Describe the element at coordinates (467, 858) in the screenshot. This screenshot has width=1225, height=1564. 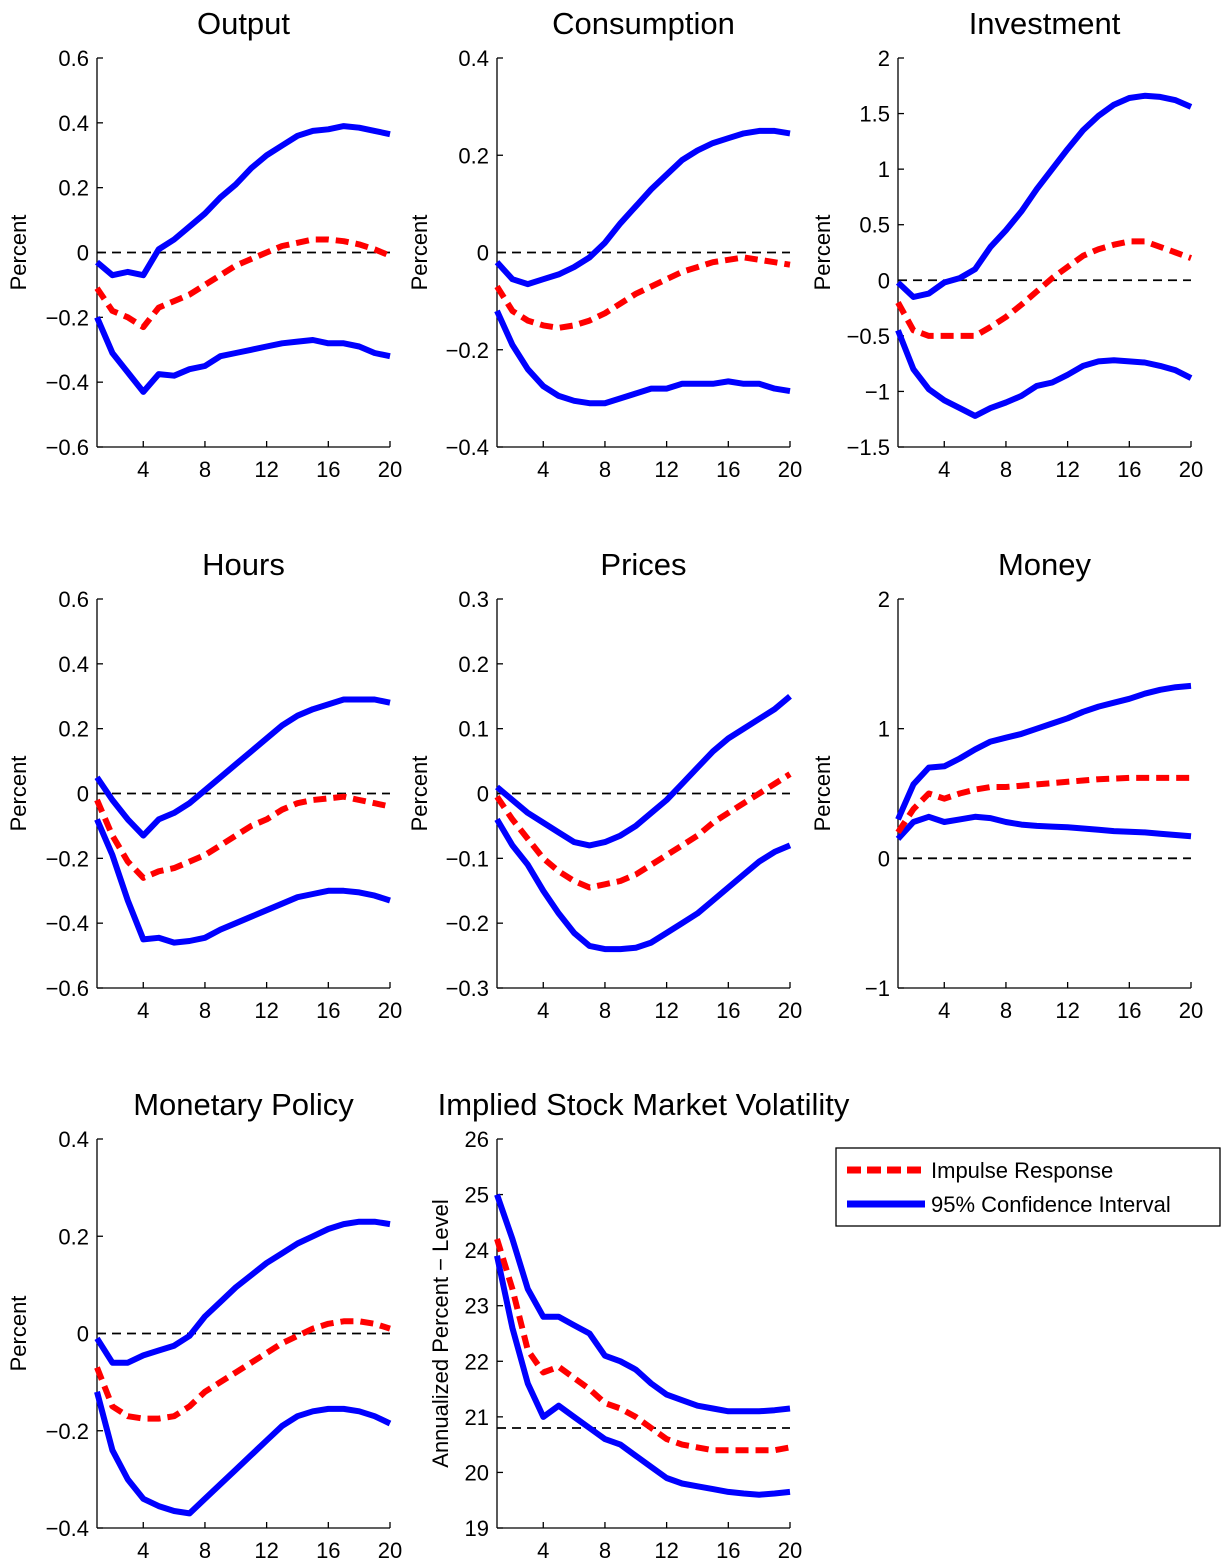
I see `y-tick-label: −0.1` at that location.